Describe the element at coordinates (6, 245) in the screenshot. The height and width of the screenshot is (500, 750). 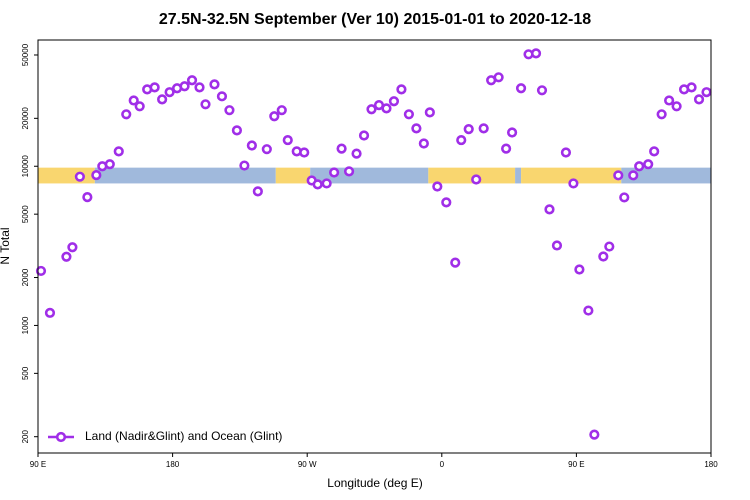
I see `y-axis-label: N Total` at that location.